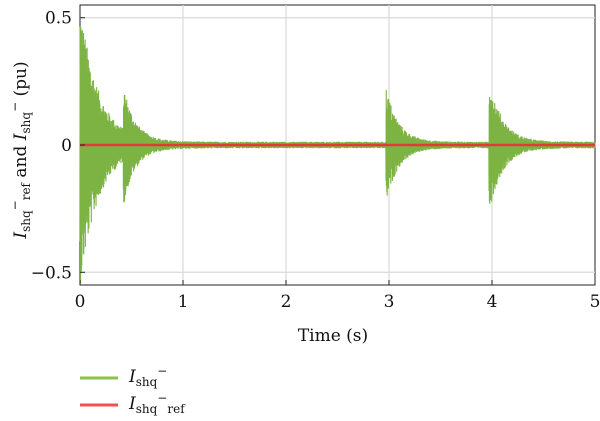 Image resolution: width=600 pixels, height=421 pixels. Describe the element at coordinates (66, 146) in the screenshot. I see `y-tick-label: 0` at that location.